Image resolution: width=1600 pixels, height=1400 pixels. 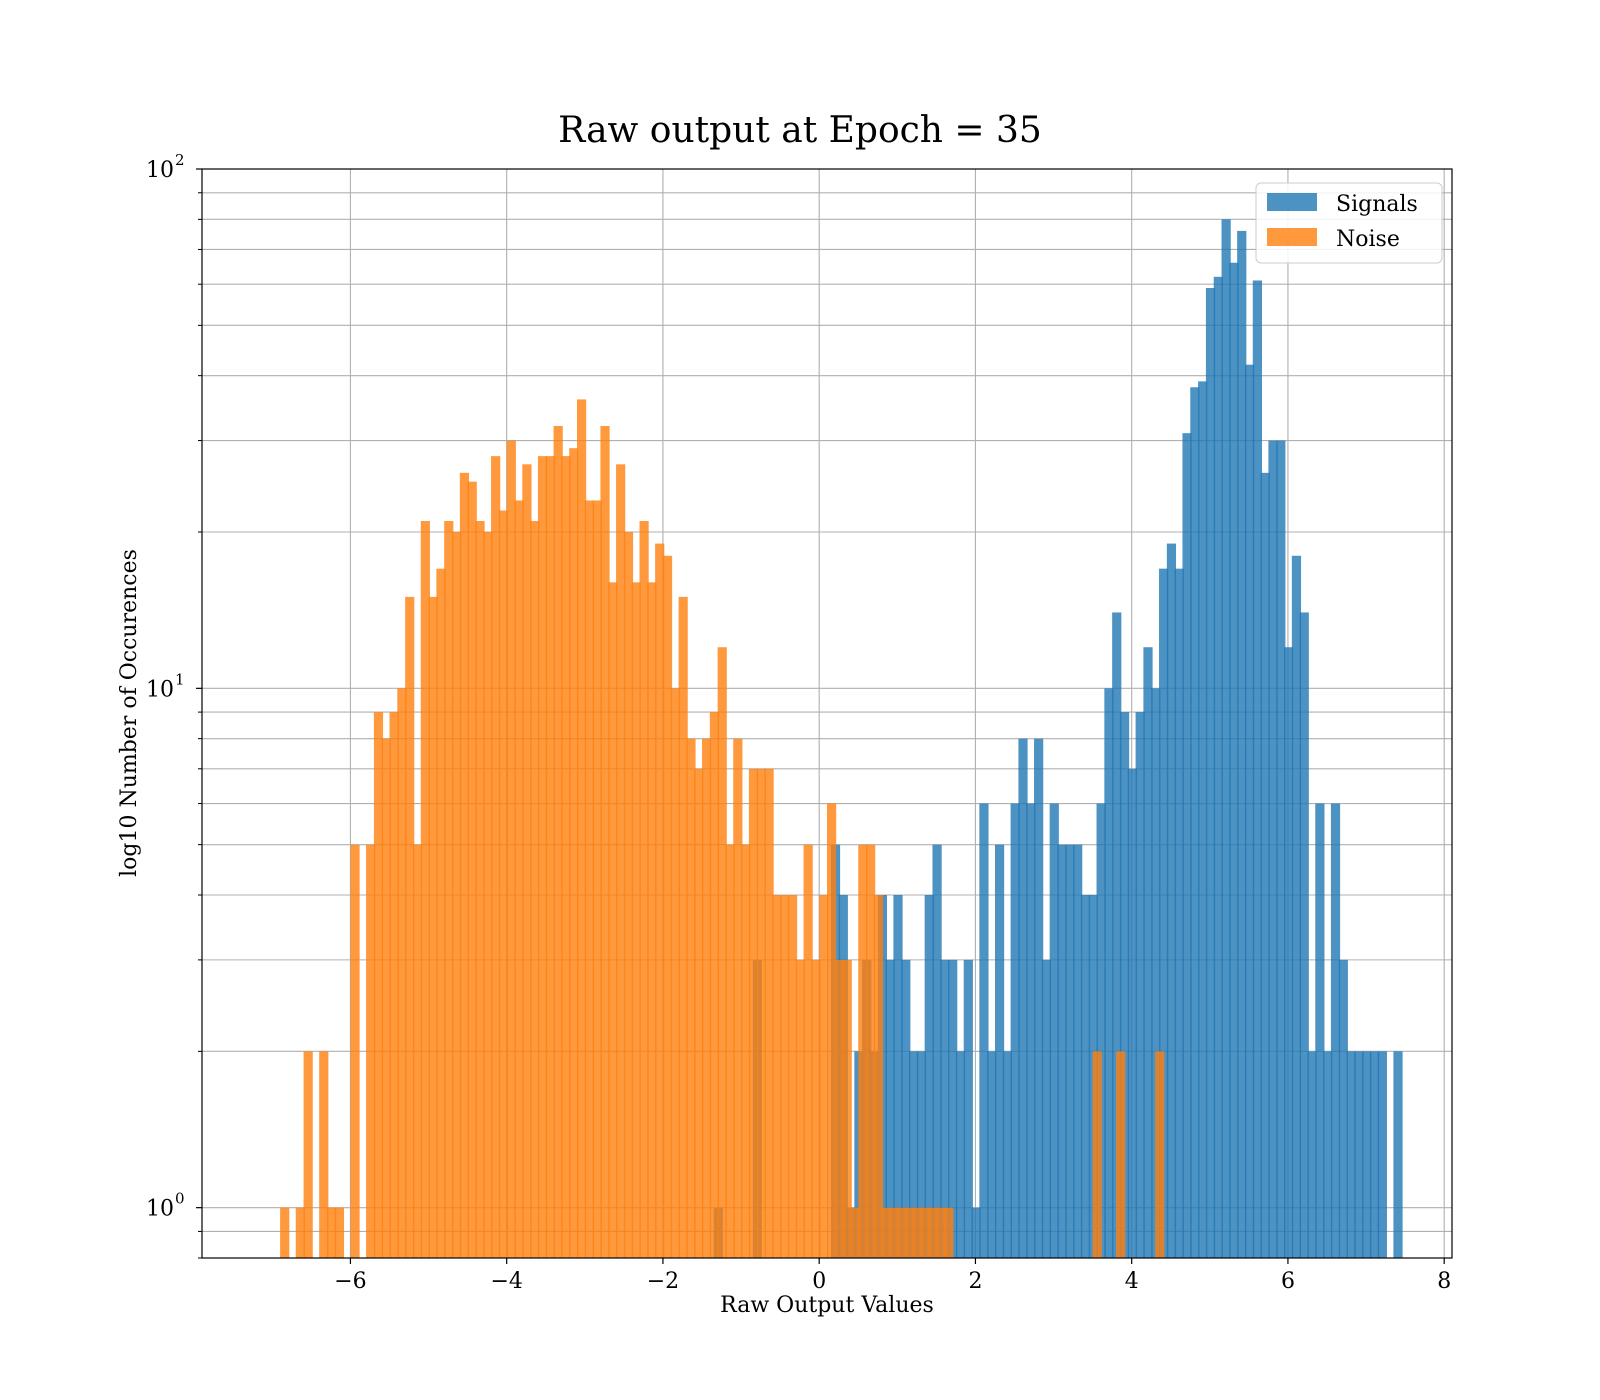 I want to click on x-tick-label: −6, so click(x=350, y=1281).